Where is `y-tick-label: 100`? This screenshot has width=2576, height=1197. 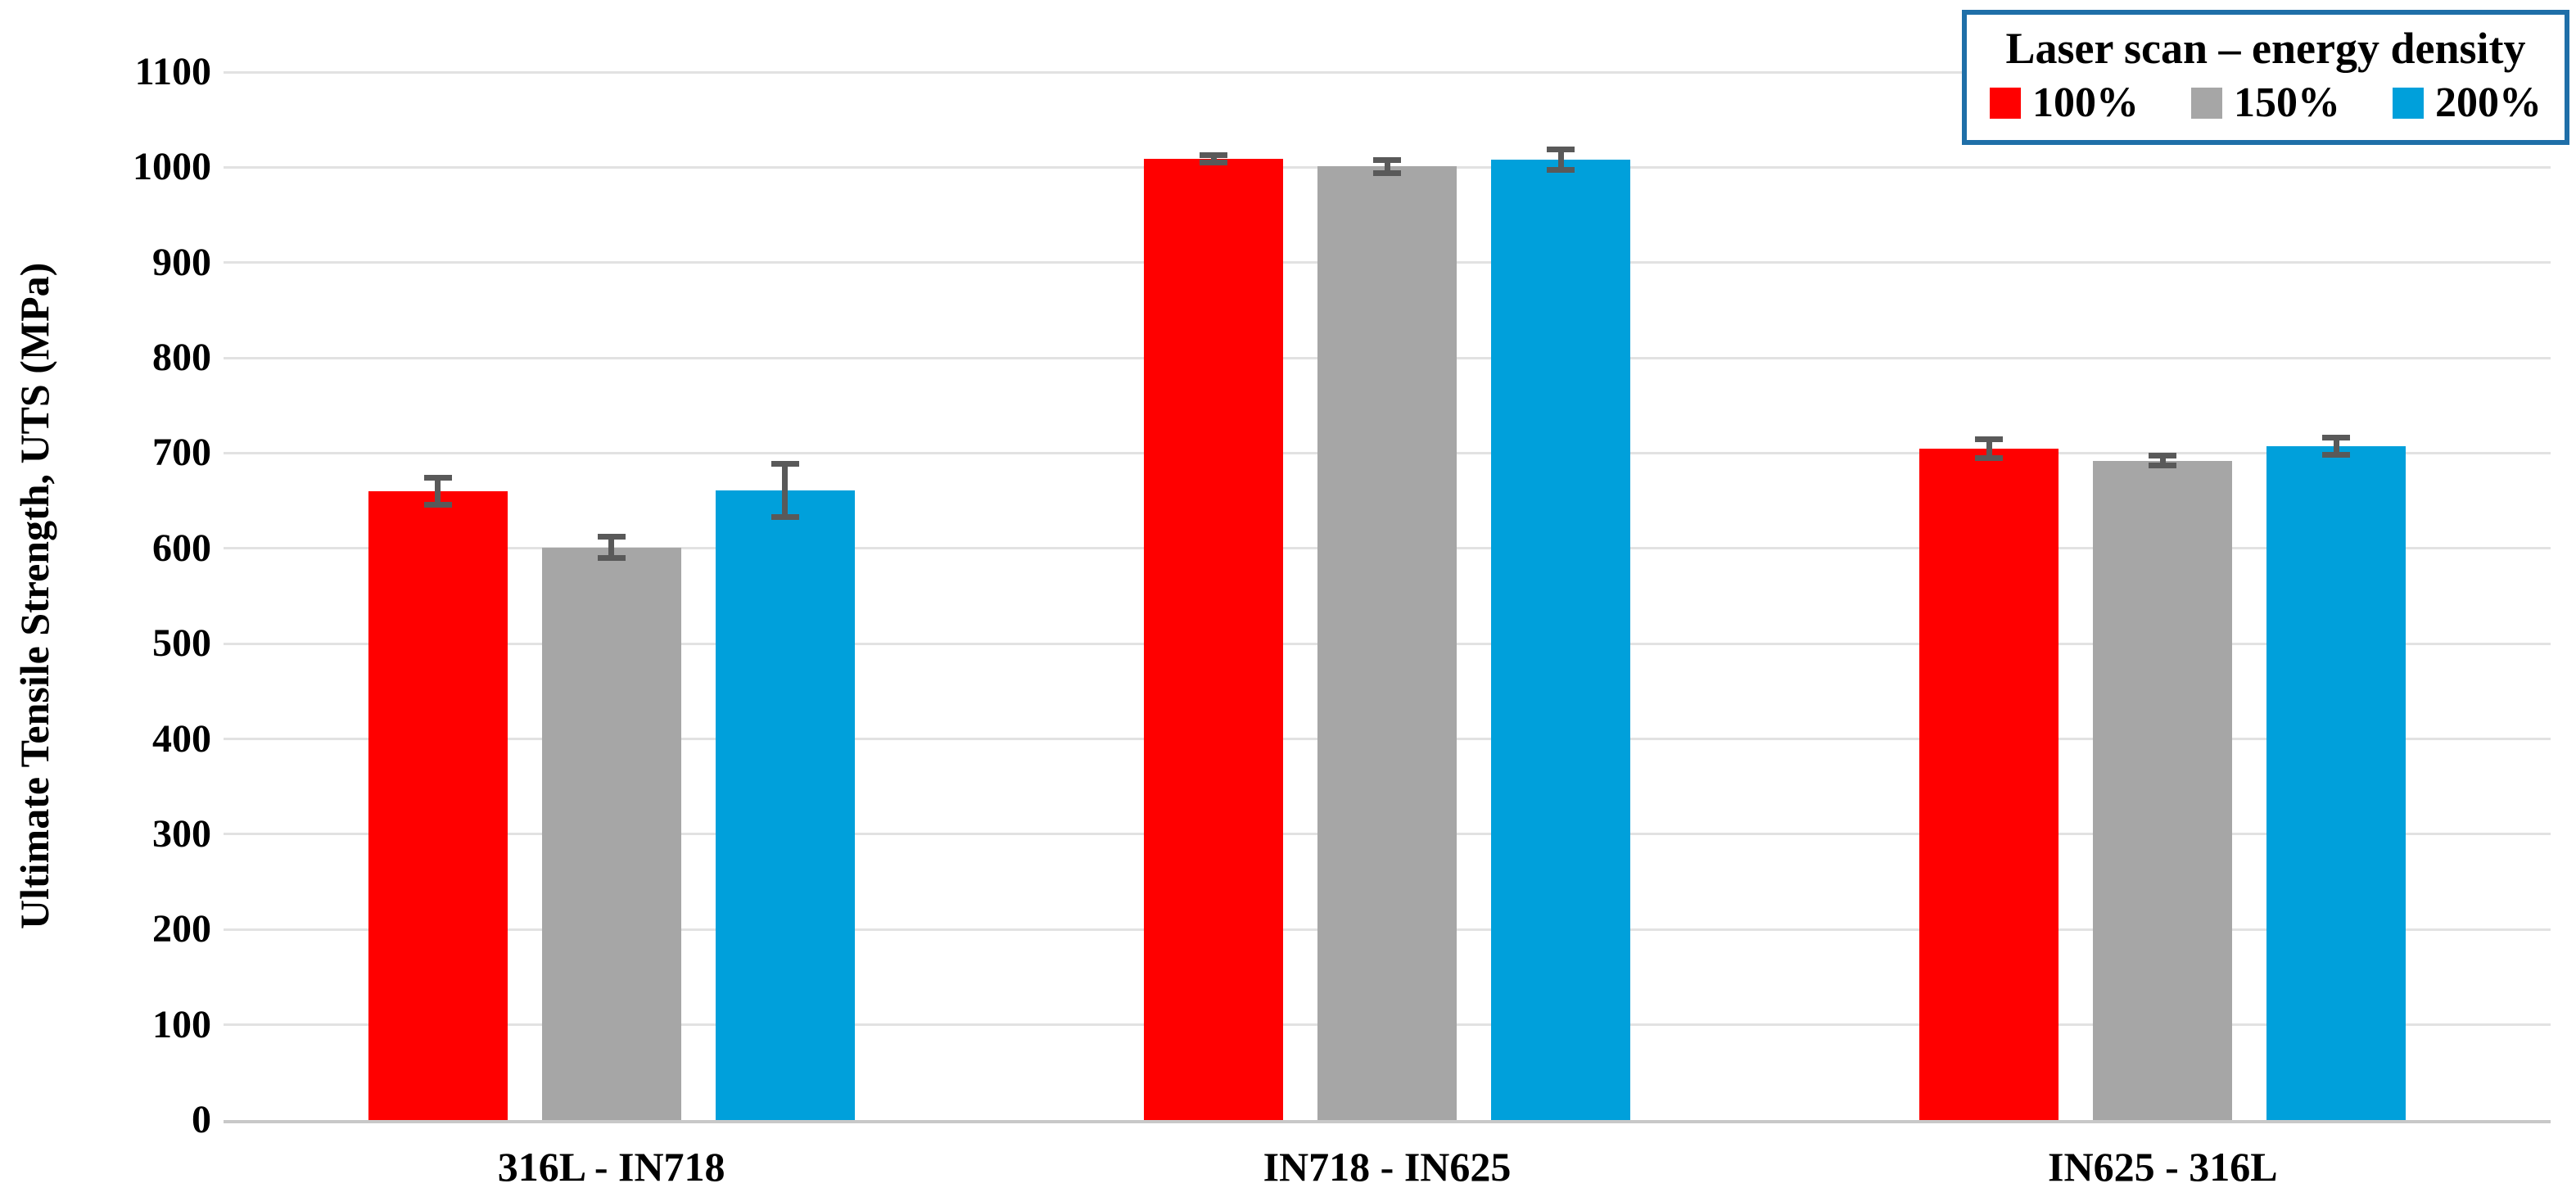 y-tick-label: 100 is located at coordinates (181, 1024).